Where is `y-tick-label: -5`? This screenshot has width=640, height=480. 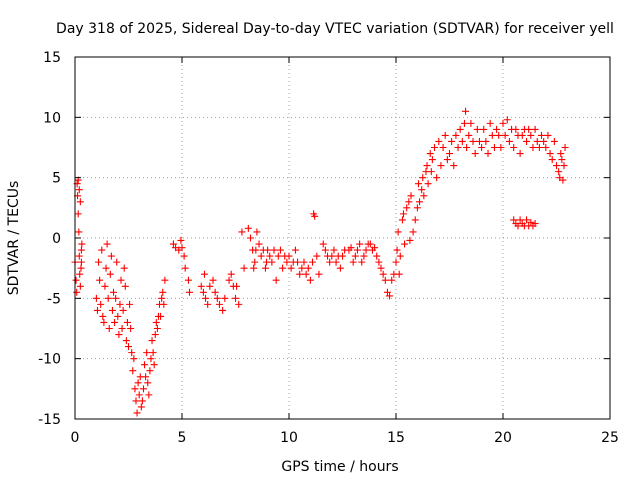
y-tick-label: -5 is located at coordinates (54, 299).